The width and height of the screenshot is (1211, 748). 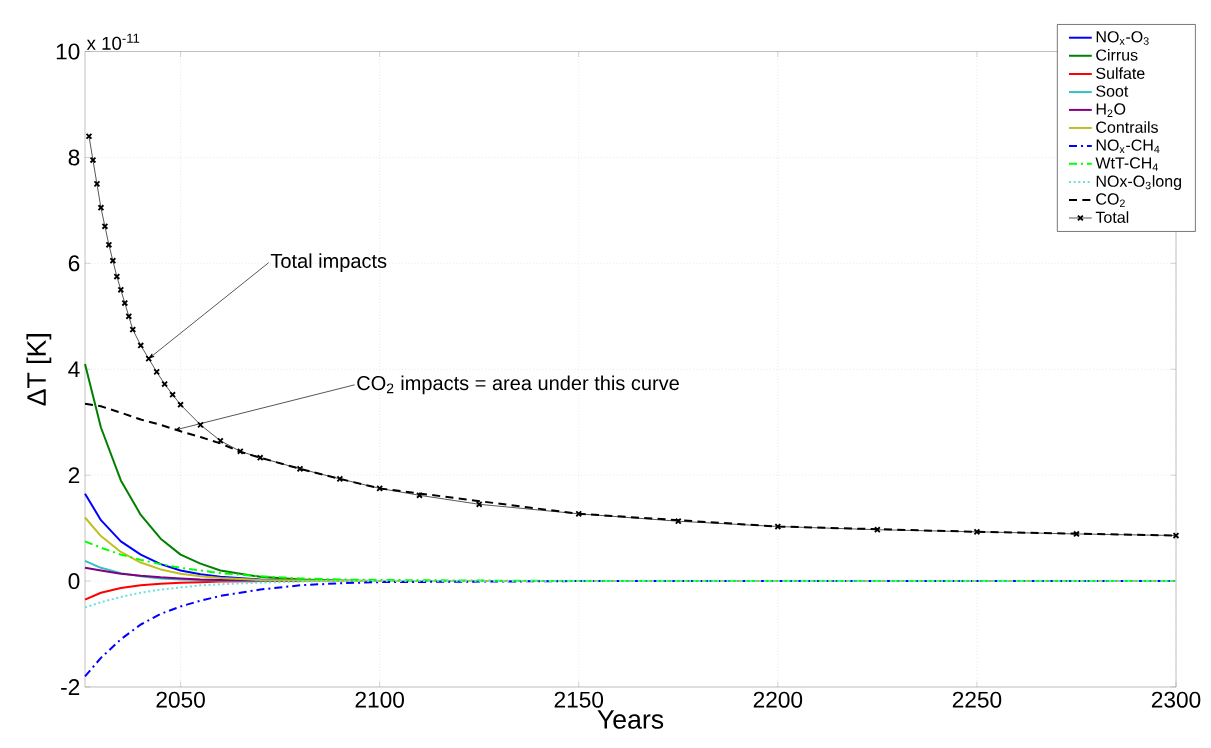 I want to click on legend-label: Soot, so click(x=1112, y=91).